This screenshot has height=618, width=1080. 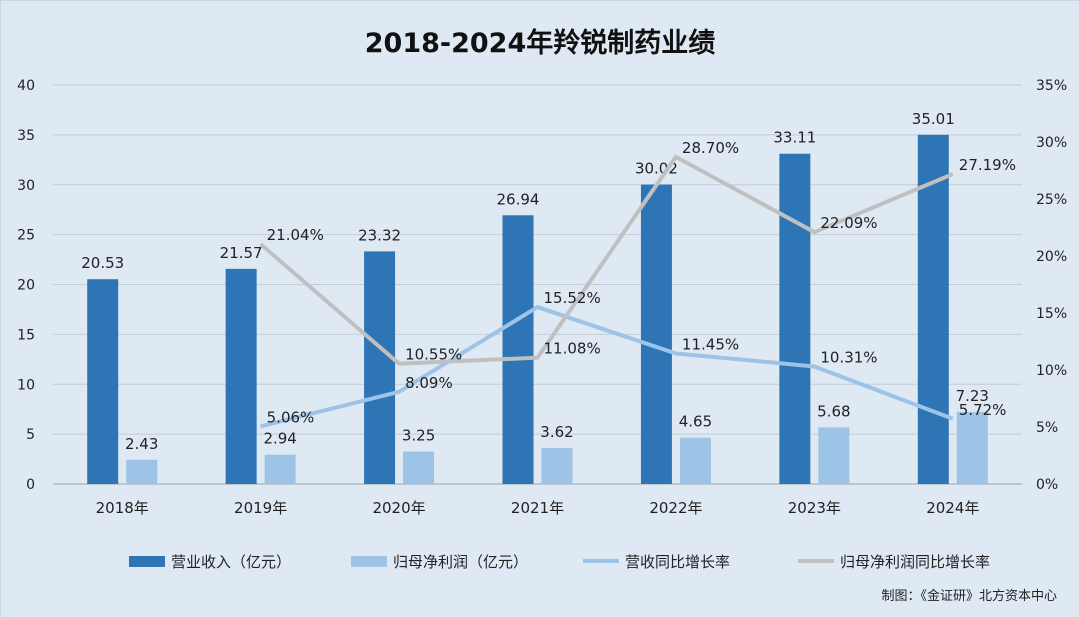 I want to click on profit-bar-label: 2.43, so click(x=141, y=444).